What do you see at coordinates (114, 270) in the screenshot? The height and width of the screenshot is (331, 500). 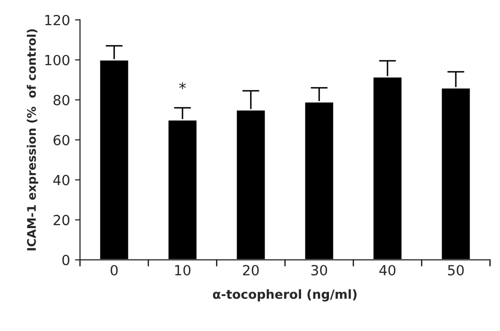 I see `x-tick-label: 0` at bounding box center [114, 270].